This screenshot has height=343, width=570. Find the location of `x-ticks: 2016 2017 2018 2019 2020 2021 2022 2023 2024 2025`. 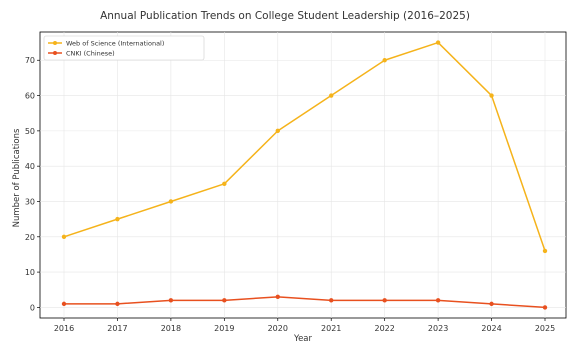

x-ticks: 2016 2017 2018 2019 2020 2021 2022 2023 2024 2025 is located at coordinates (304, 325).